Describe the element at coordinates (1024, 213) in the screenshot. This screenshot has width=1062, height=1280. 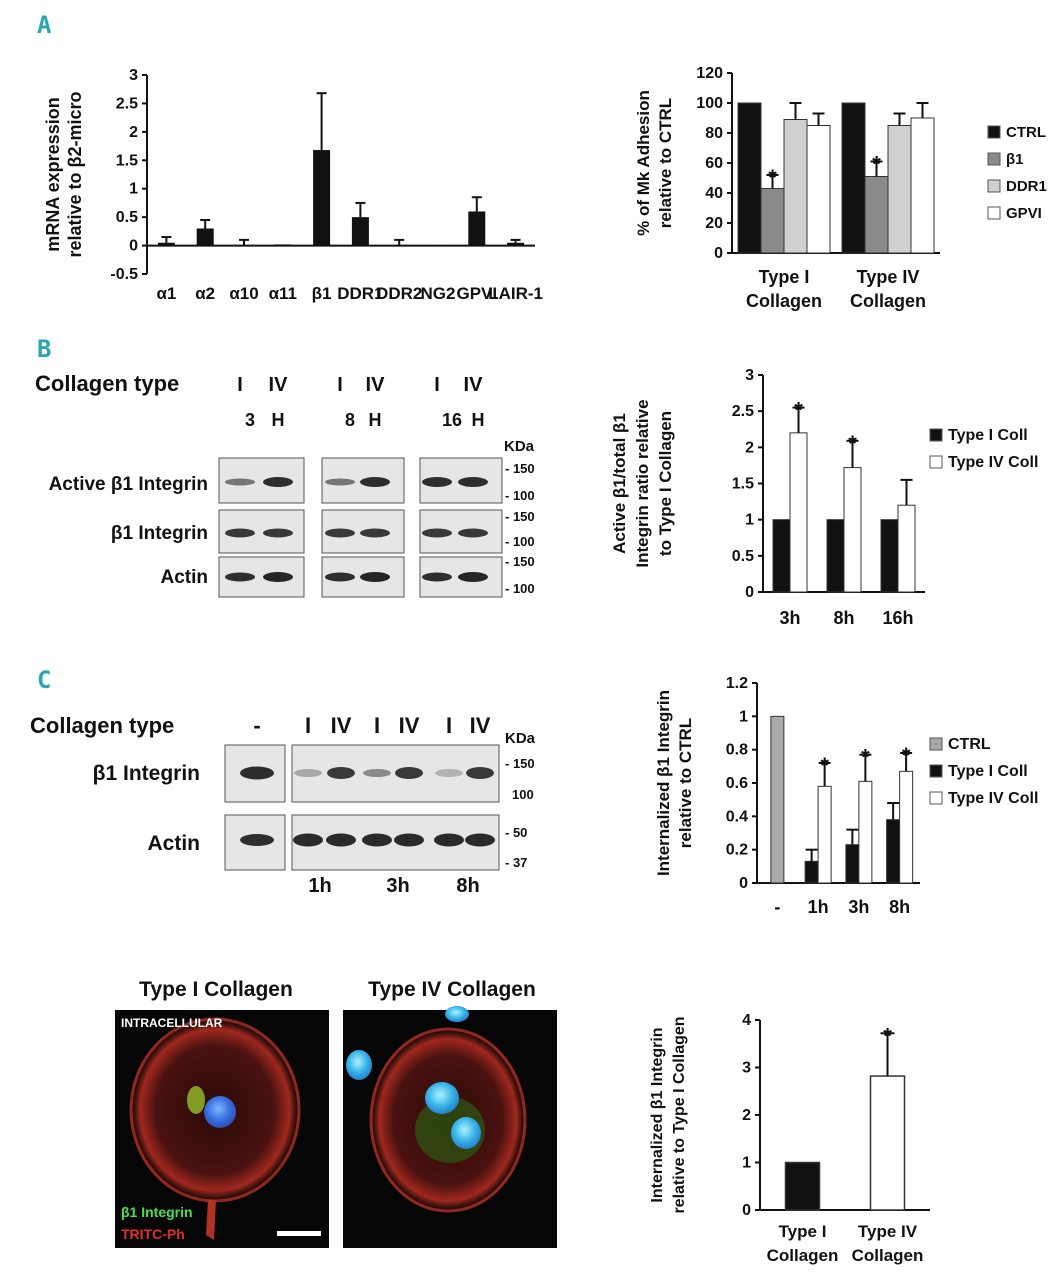
I see `legend-label: GPVI` at that location.